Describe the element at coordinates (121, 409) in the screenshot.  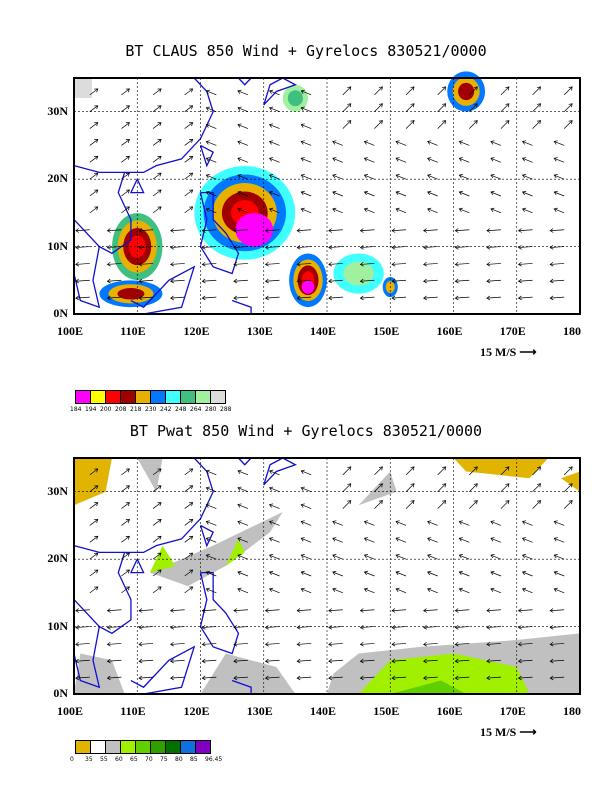
I see `legend-tick-label: 208` at that location.